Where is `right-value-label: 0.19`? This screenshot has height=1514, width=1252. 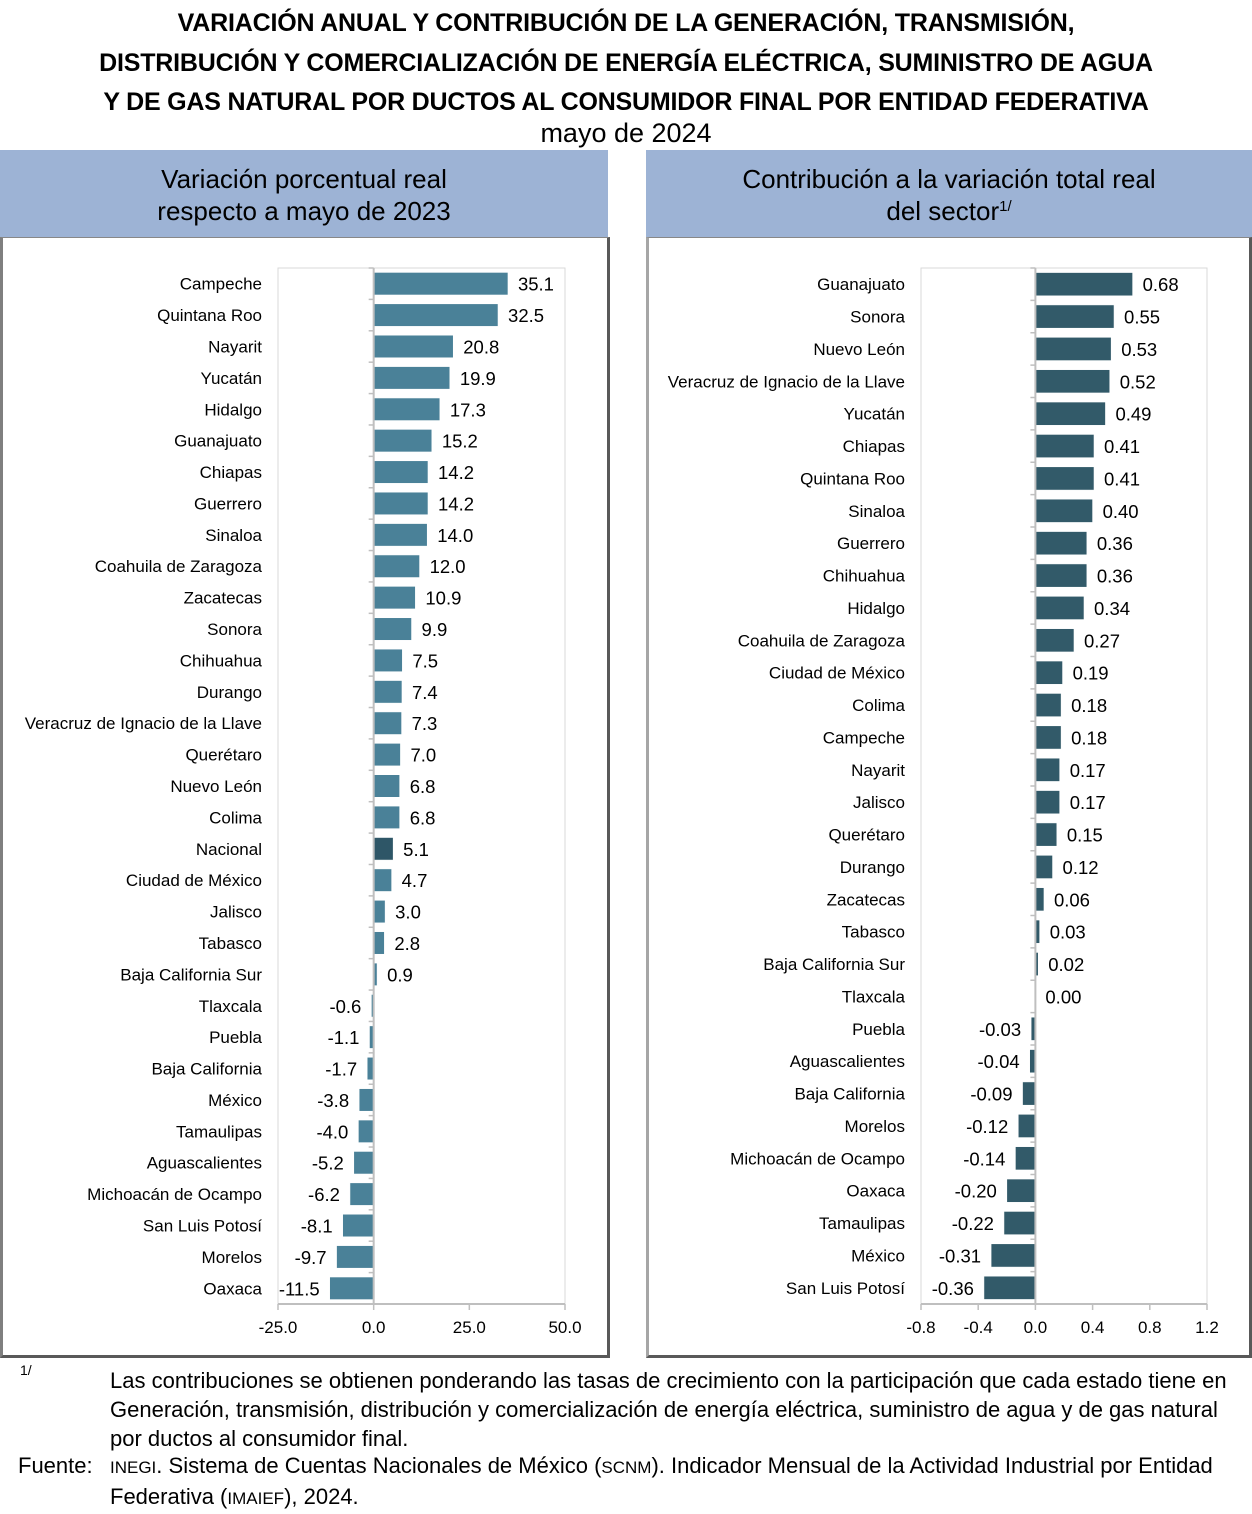 right-value-label: 0.19 is located at coordinates (1091, 673).